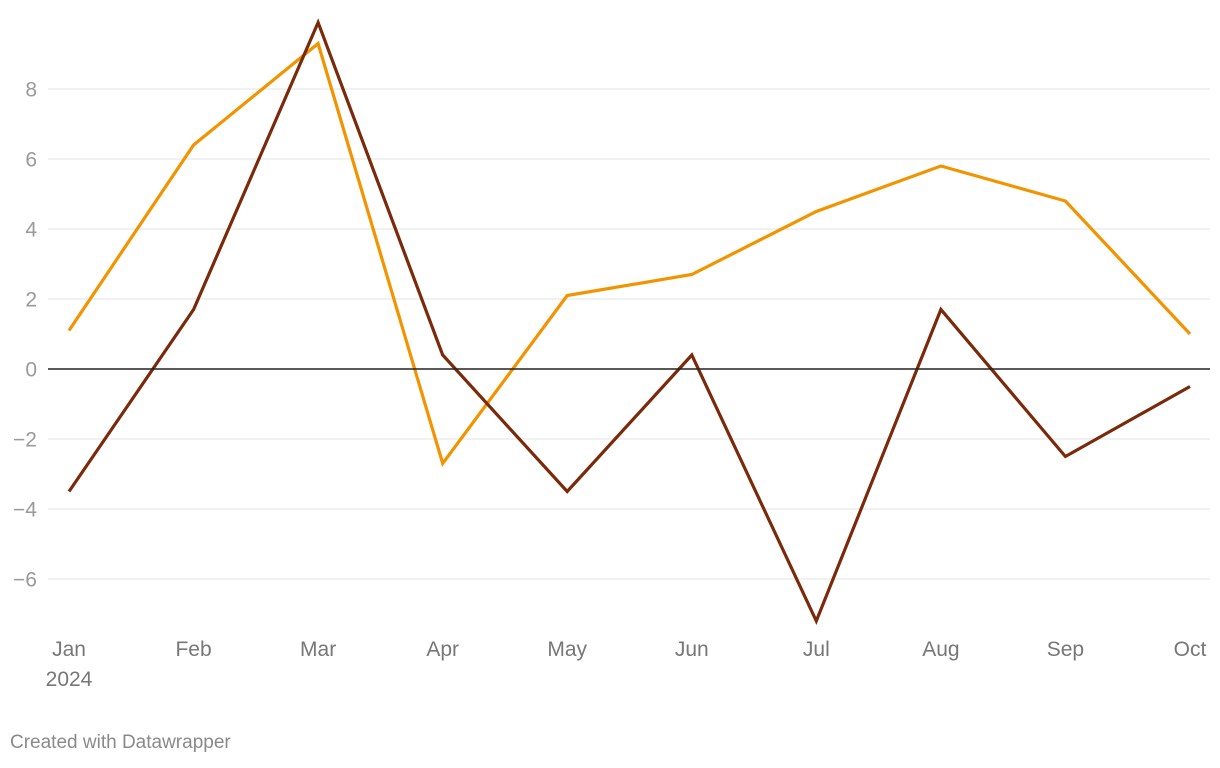 Image resolution: width=1220 pixels, height=768 pixels. I want to click on x-tick-label: Oct, so click(1190, 649).